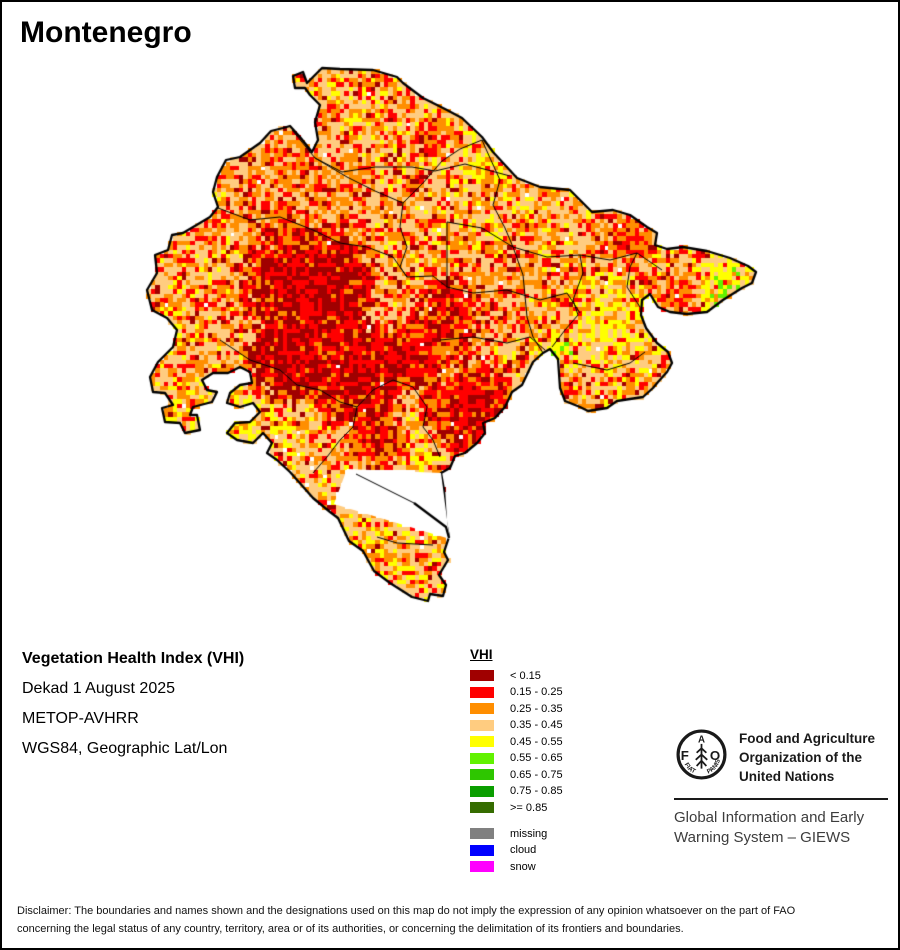  What do you see at coordinates (781, 799) in the screenshot?
I see `fao-divider` at bounding box center [781, 799].